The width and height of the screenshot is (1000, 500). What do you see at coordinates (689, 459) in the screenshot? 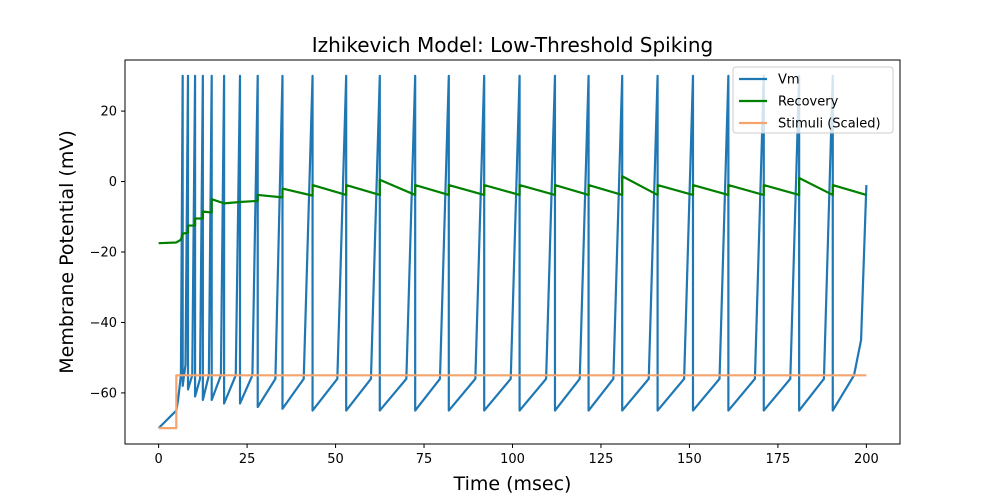
I see `x-tick-label: 150` at bounding box center [689, 459].